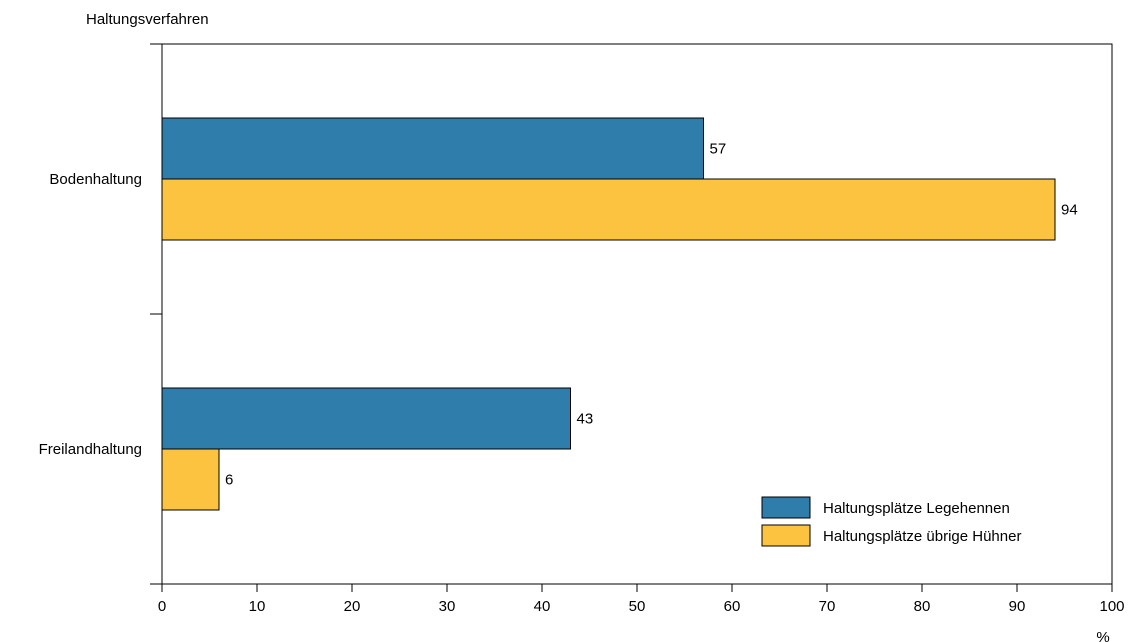 This screenshot has width=1131, height=642. What do you see at coordinates (352, 606) in the screenshot?
I see `x-tick-label: 20` at bounding box center [352, 606].